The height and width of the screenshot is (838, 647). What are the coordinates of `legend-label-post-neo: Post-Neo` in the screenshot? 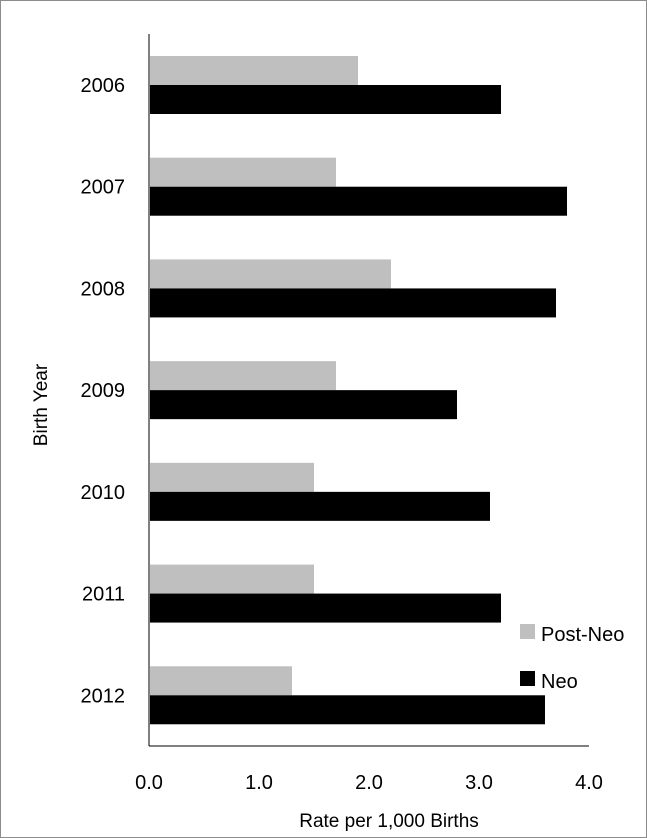 It's located at (582, 635).